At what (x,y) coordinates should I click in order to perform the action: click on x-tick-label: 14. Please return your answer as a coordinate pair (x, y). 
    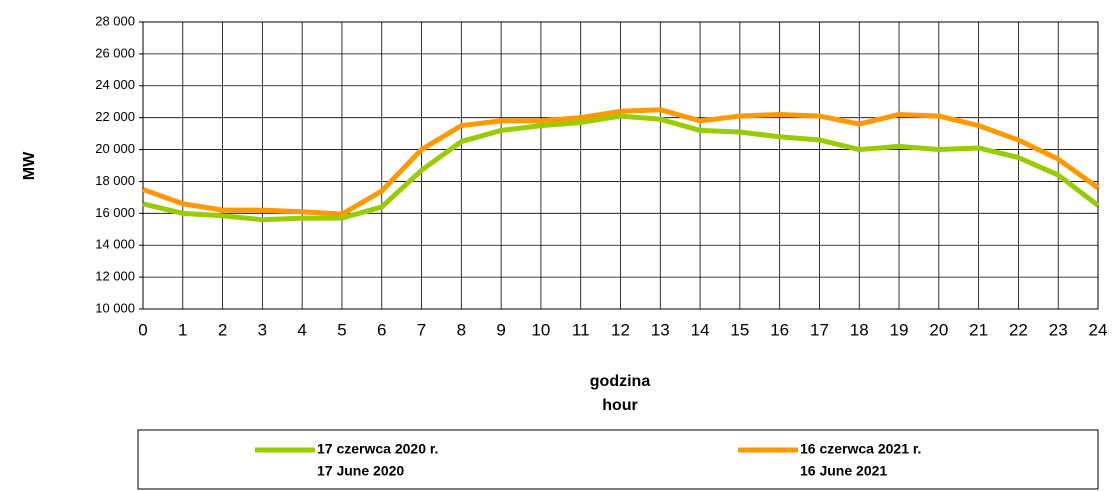
    Looking at the image, I should click on (700, 329).